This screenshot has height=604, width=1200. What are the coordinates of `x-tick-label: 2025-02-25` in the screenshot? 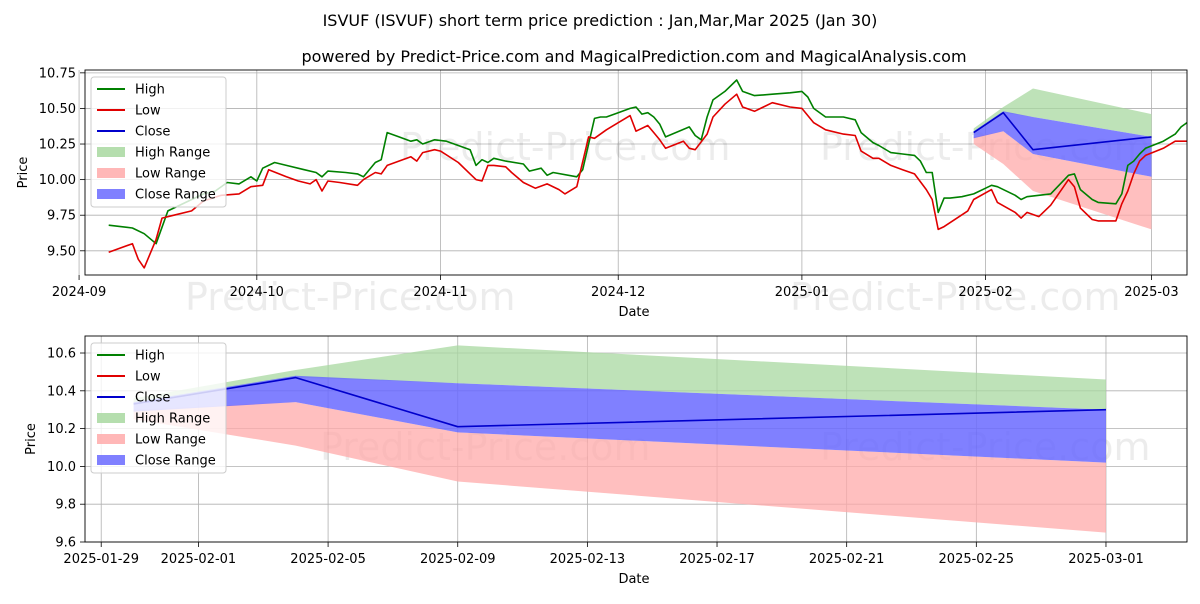 It's located at (977, 559).